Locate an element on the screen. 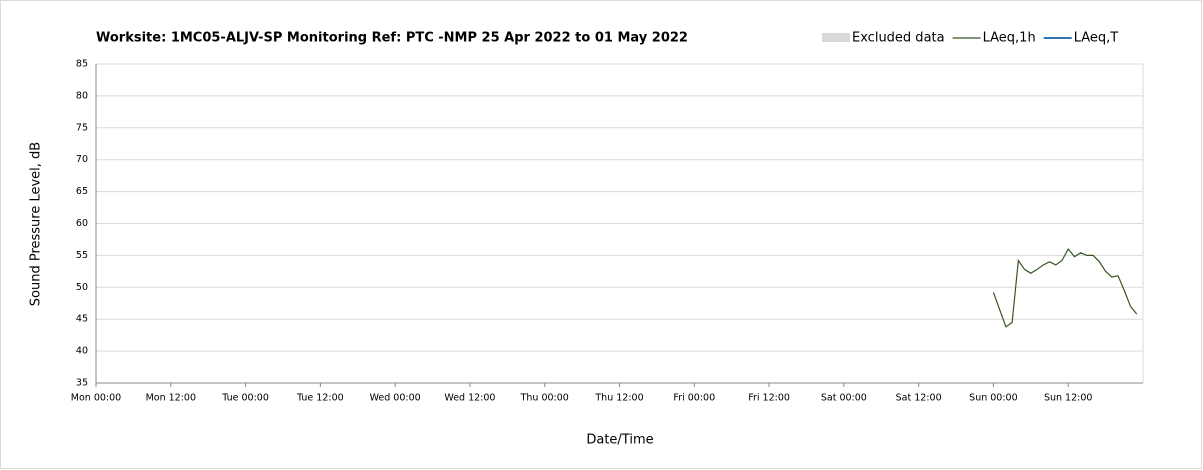 The height and width of the screenshot is (470, 1203). x-tick-label: Sat 00:00 is located at coordinates (844, 398).